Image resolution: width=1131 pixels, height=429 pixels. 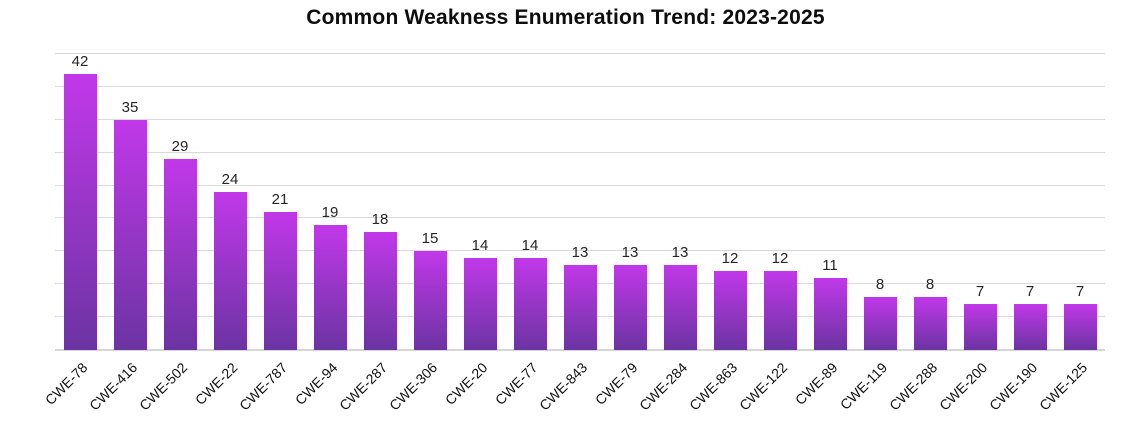 What do you see at coordinates (330, 213) in the screenshot?
I see `bar-value-label: 19` at bounding box center [330, 213].